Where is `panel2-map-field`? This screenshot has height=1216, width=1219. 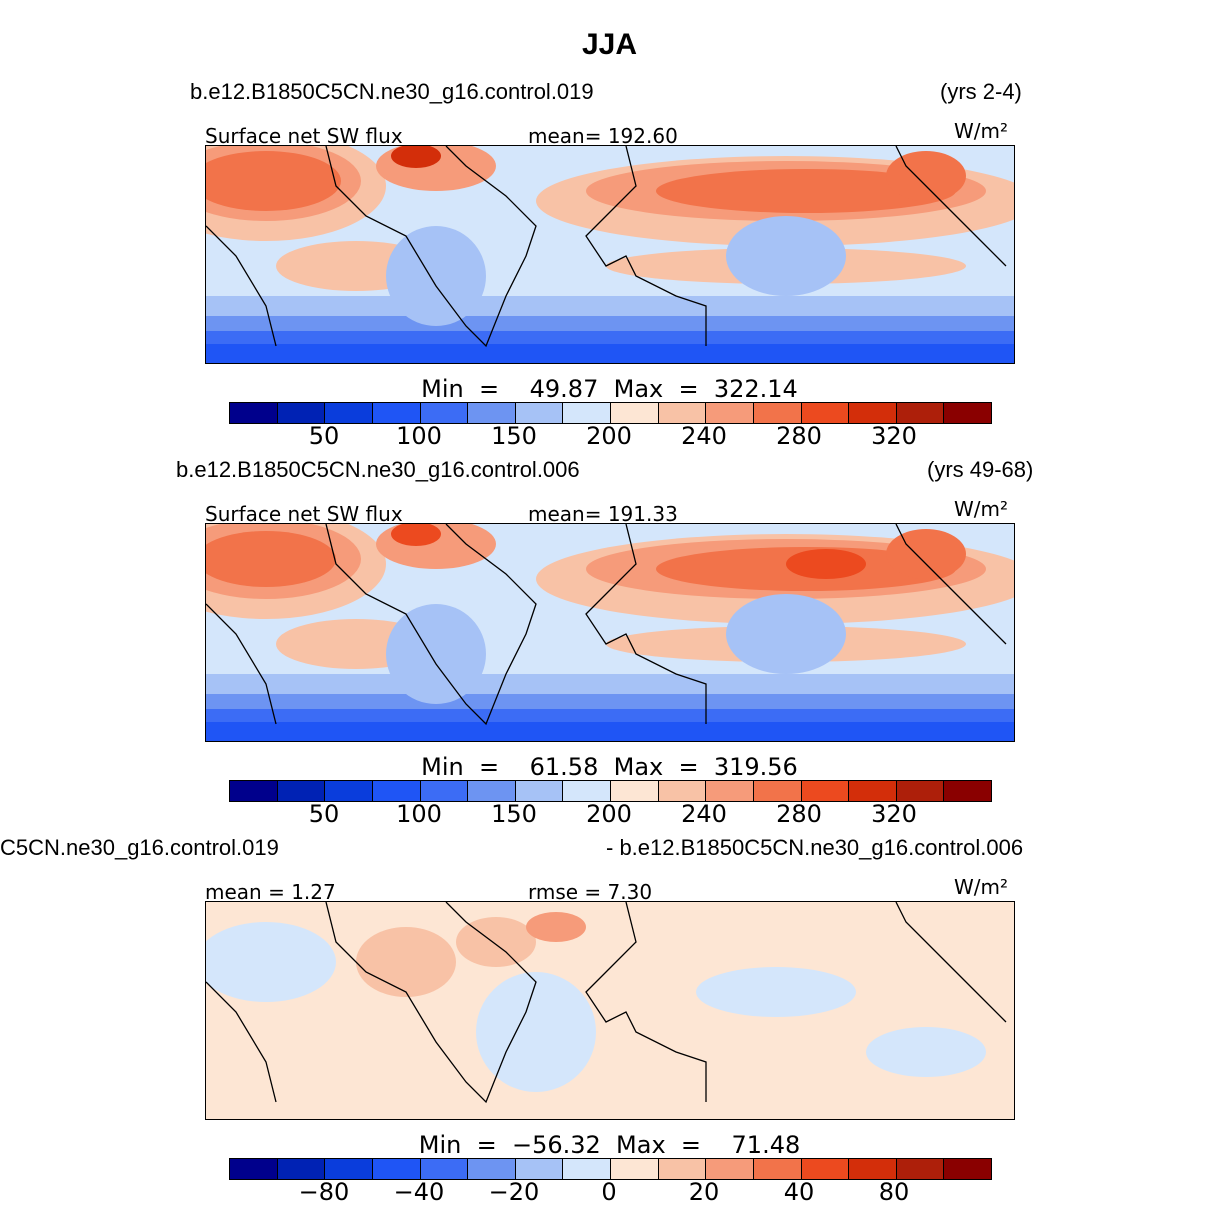
panel2-map-field is located at coordinates (610, 632).